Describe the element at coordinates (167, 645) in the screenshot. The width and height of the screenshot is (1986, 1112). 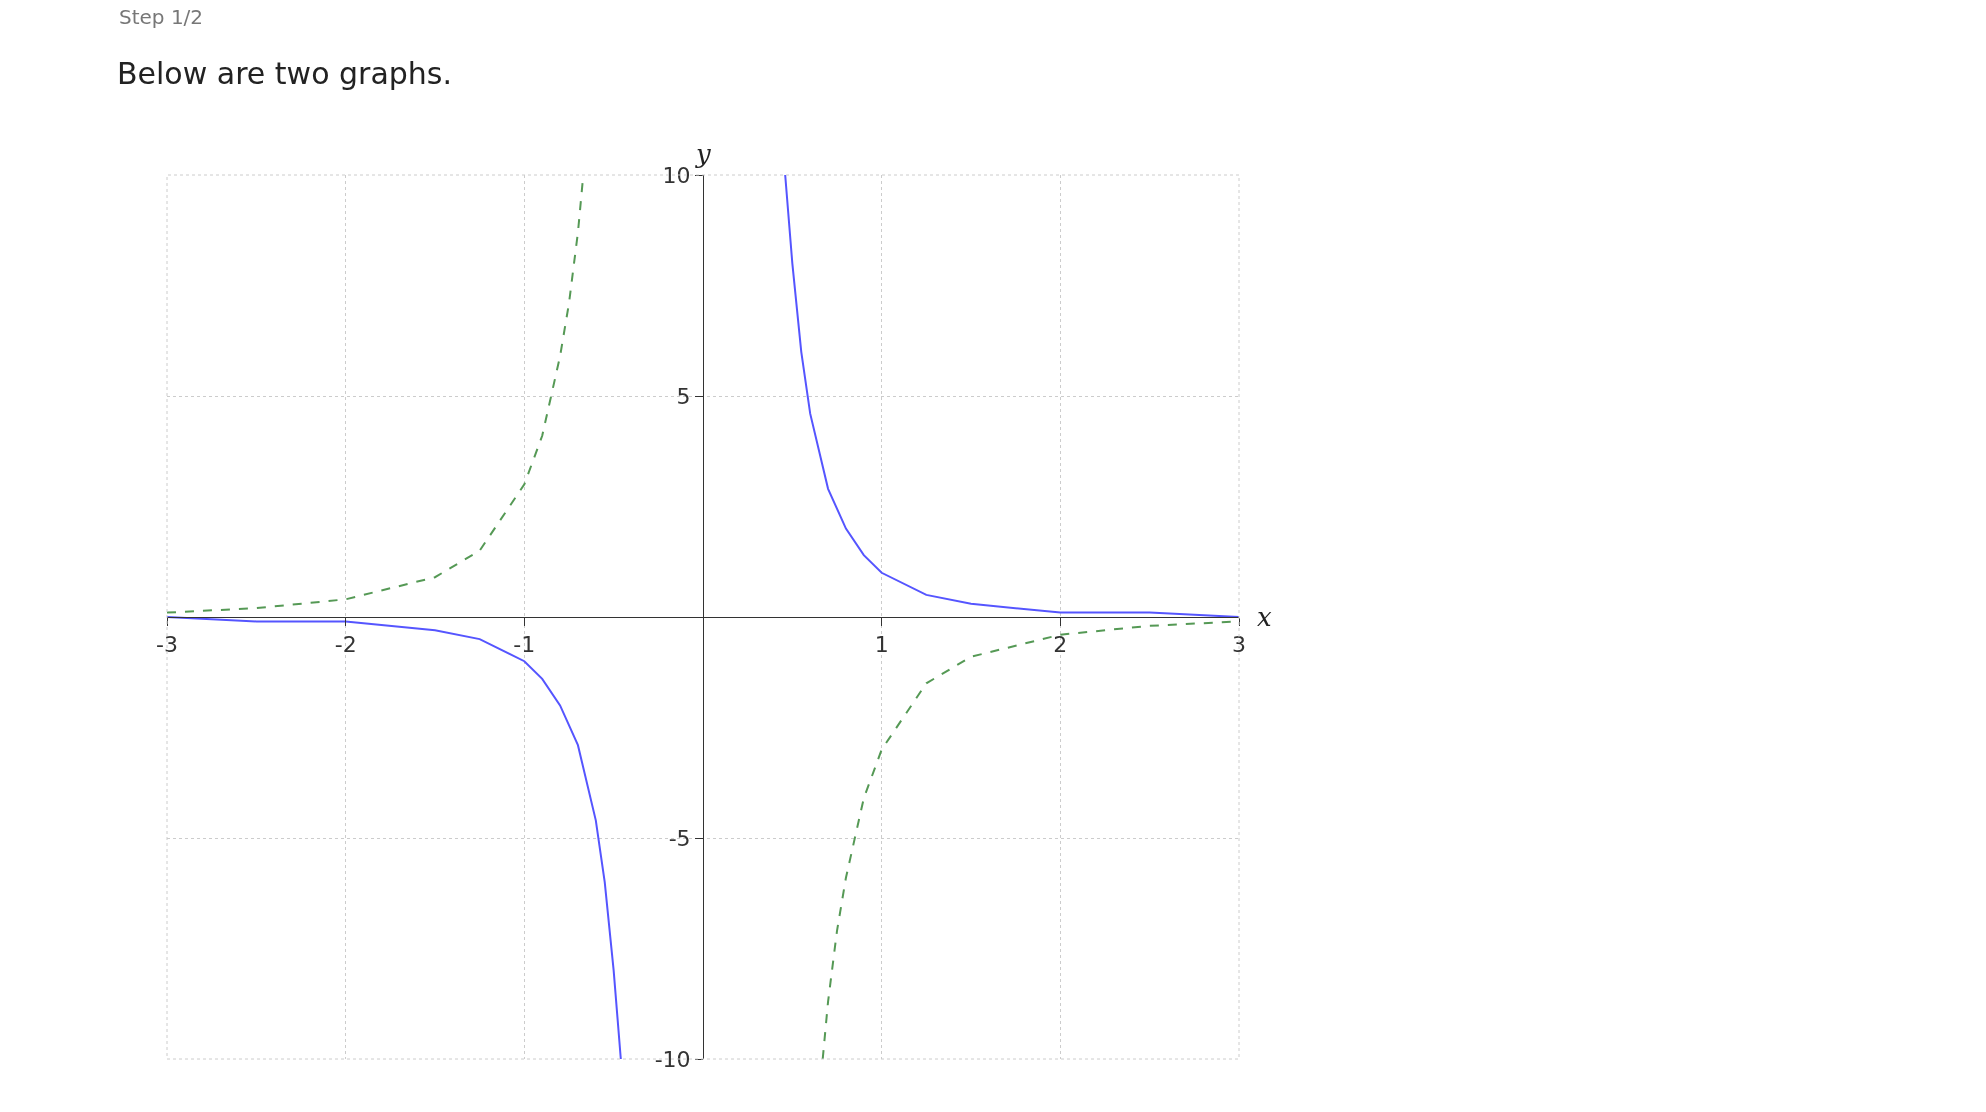
I see `x-tick-label: -3` at that location.